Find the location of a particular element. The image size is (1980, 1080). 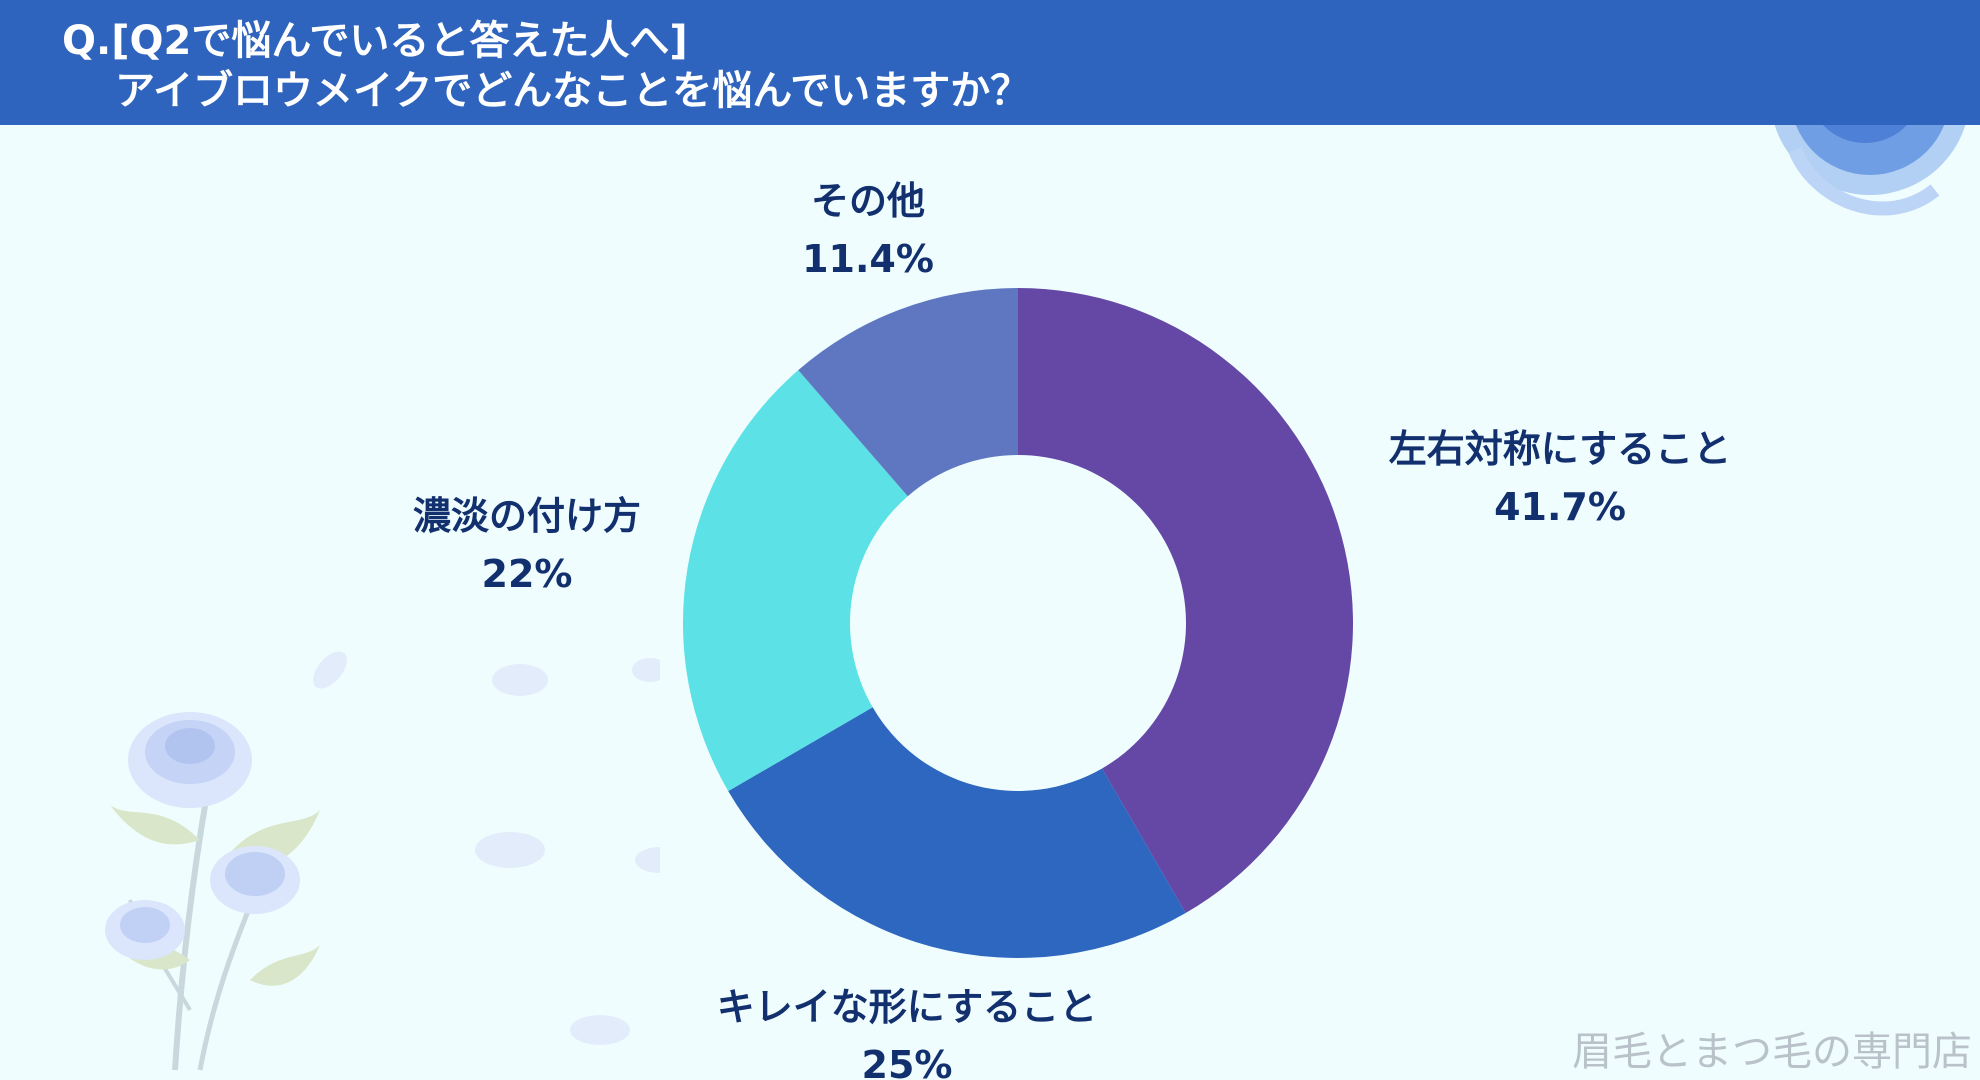

slice-value-label: 25% is located at coordinates (907, 1061).